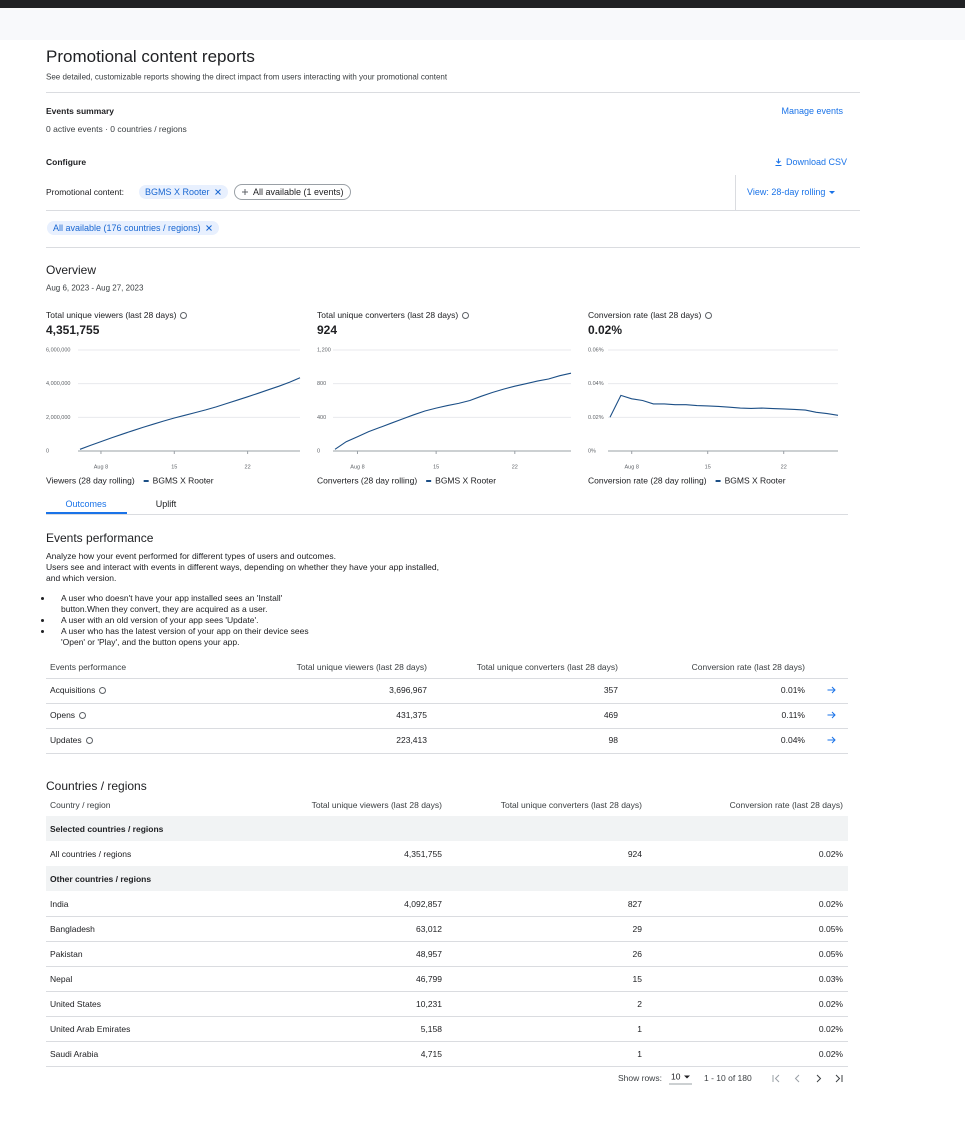 Image resolution: width=965 pixels, height=1143 pixels. Describe the element at coordinates (190, 413) in the screenshot. I see `series-line` at that location.